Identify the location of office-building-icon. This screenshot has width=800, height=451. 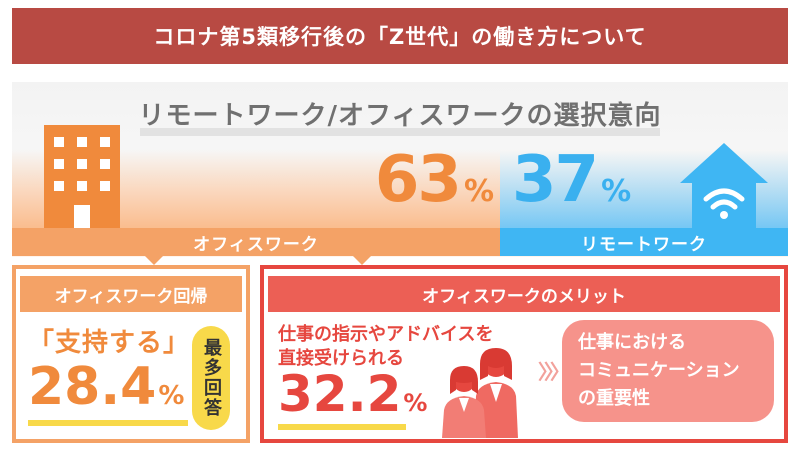
(82, 178).